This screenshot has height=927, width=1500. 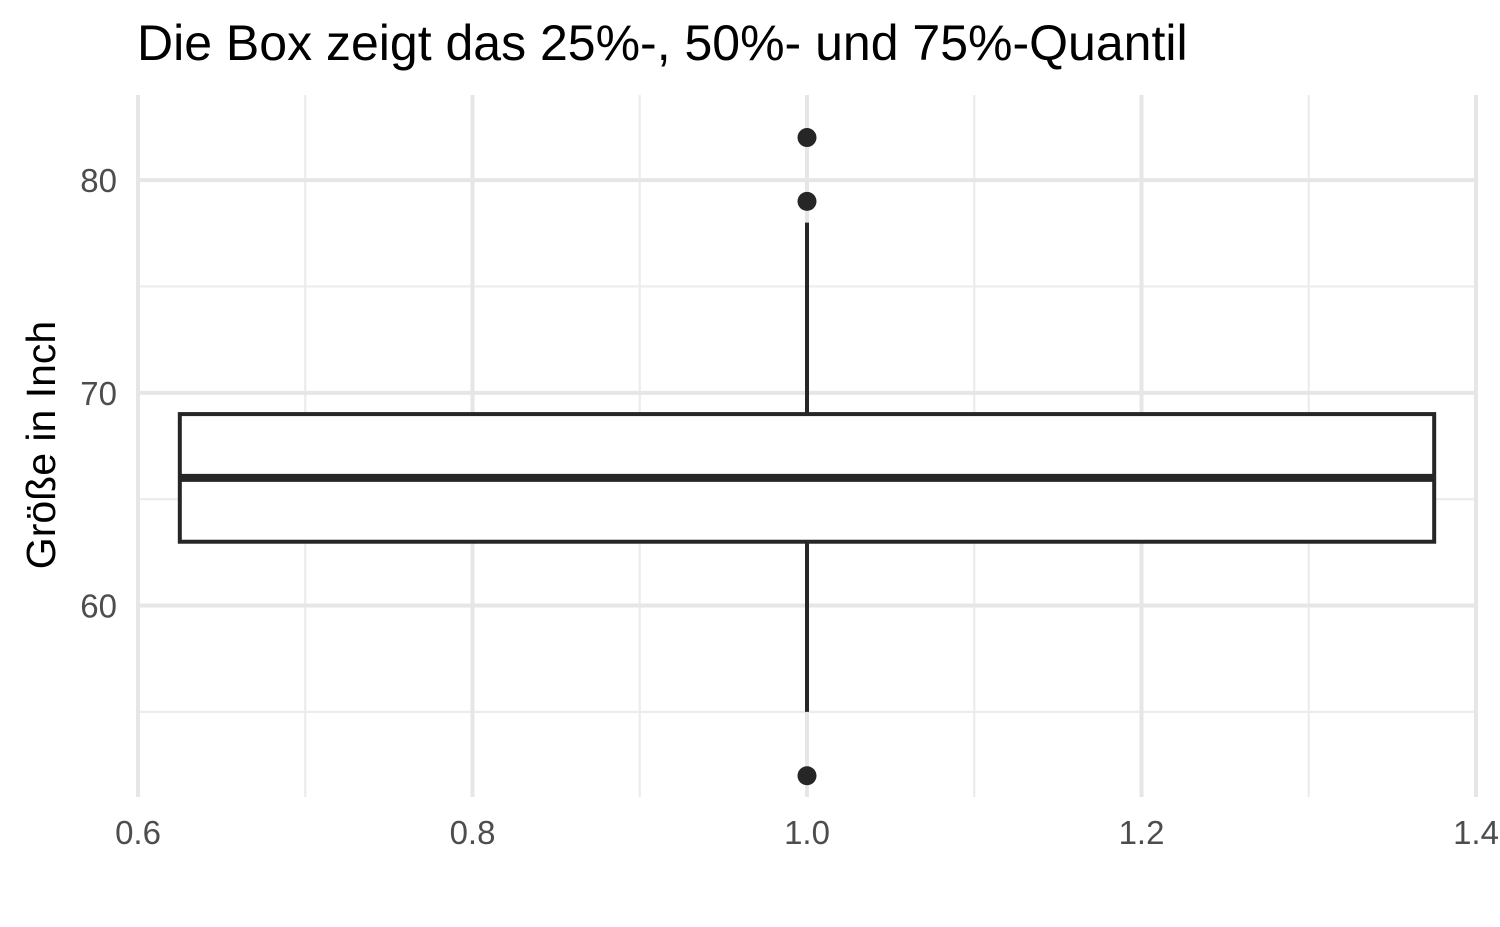 I want to click on x-tick-label: 0.6, so click(x=138, y=832).